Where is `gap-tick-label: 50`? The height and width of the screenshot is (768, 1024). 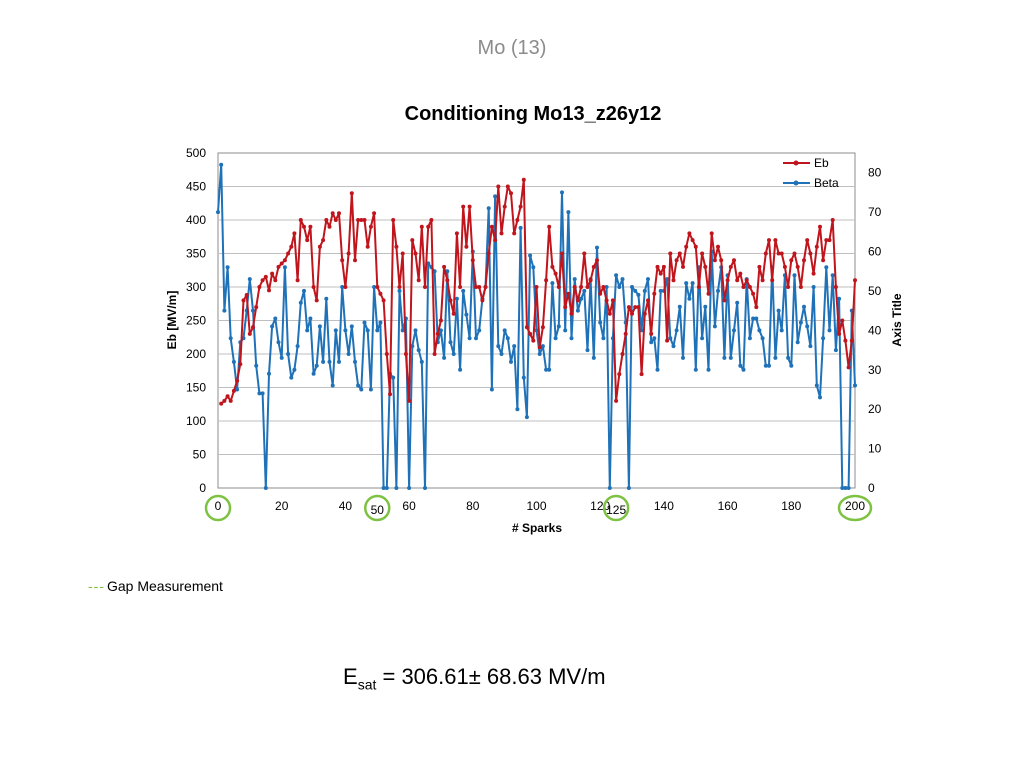 gap-tick-label: 50 is located at coordinates (378, 510).